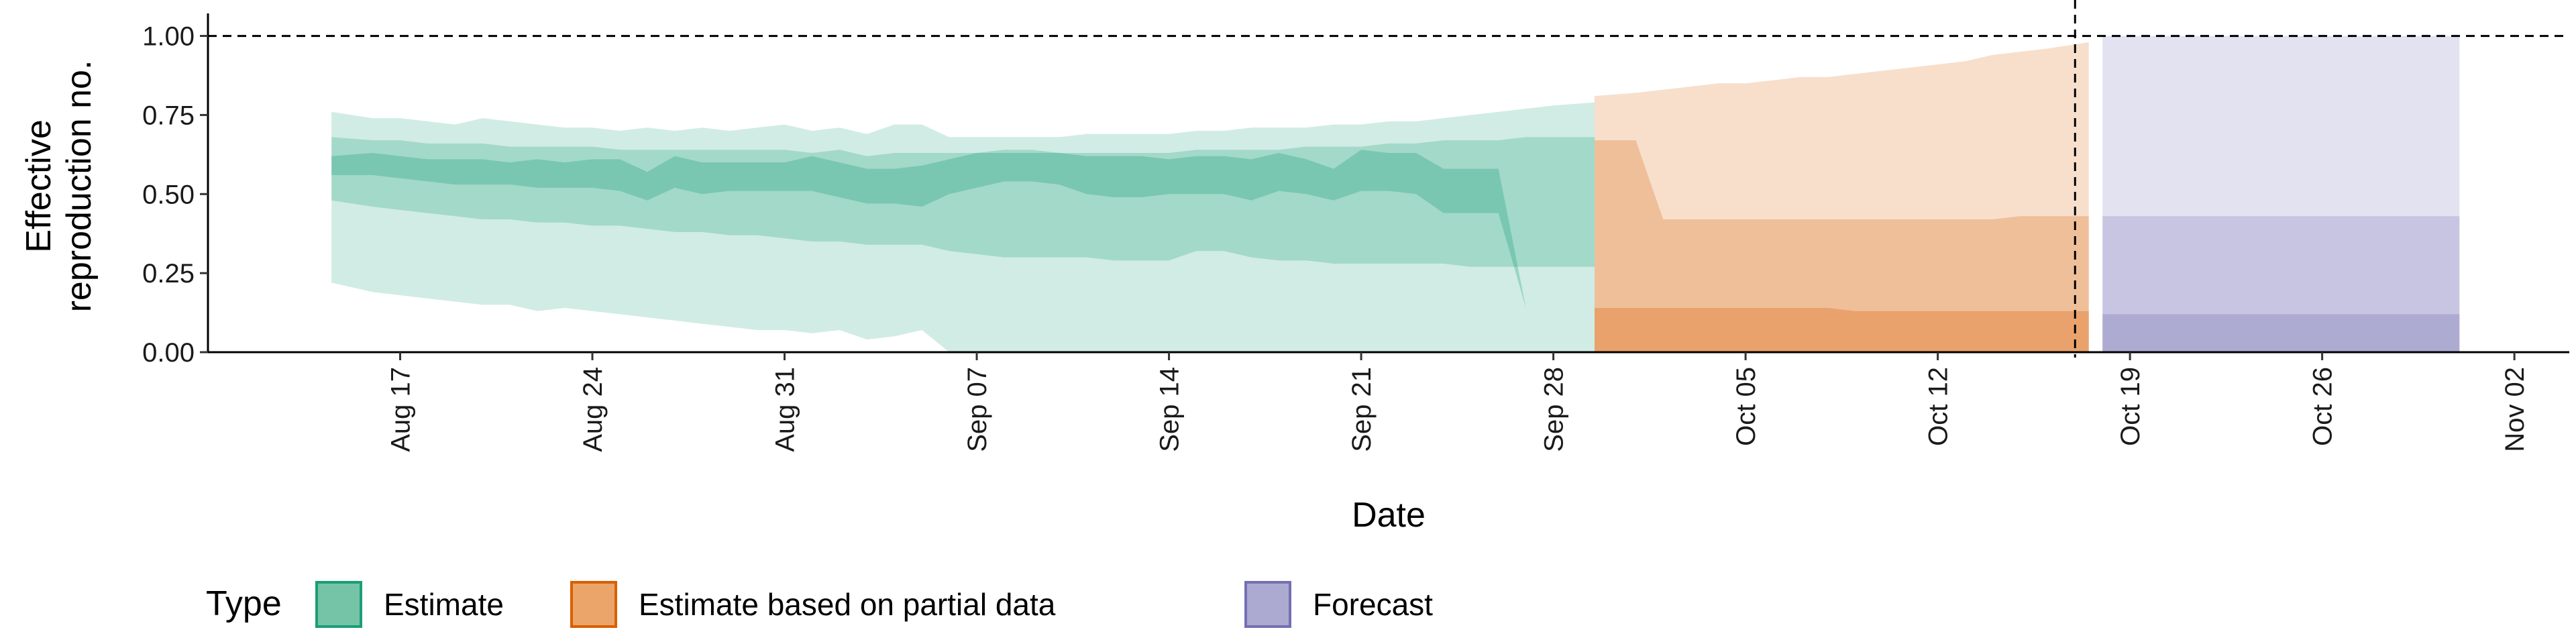 The height and width of the screenshot is (644, 2576). I want to click on y-axis-title-line: reproduction no., so click(79, 186).